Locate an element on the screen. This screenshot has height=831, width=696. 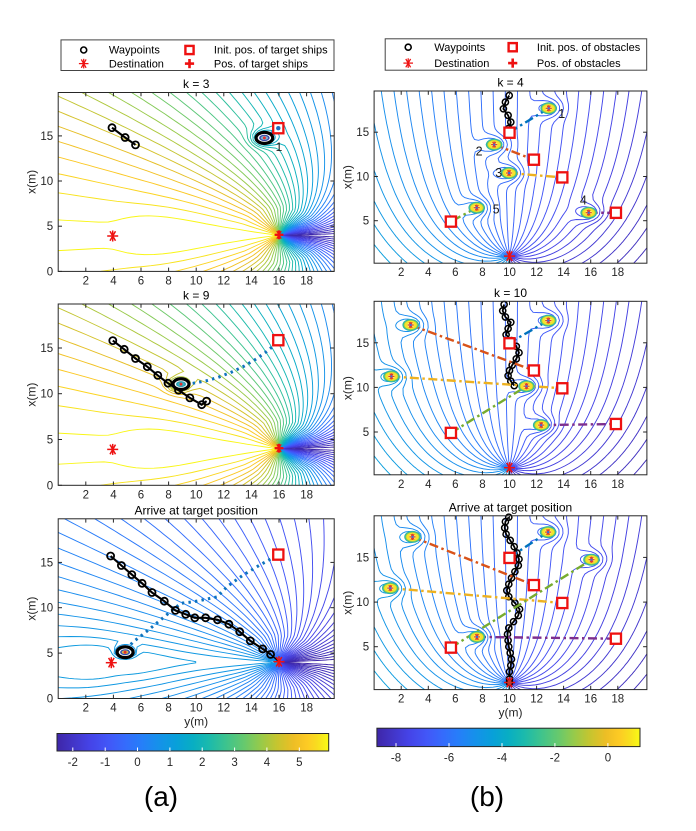
svg-text: k = 10 is located at coordinates (510, 293).